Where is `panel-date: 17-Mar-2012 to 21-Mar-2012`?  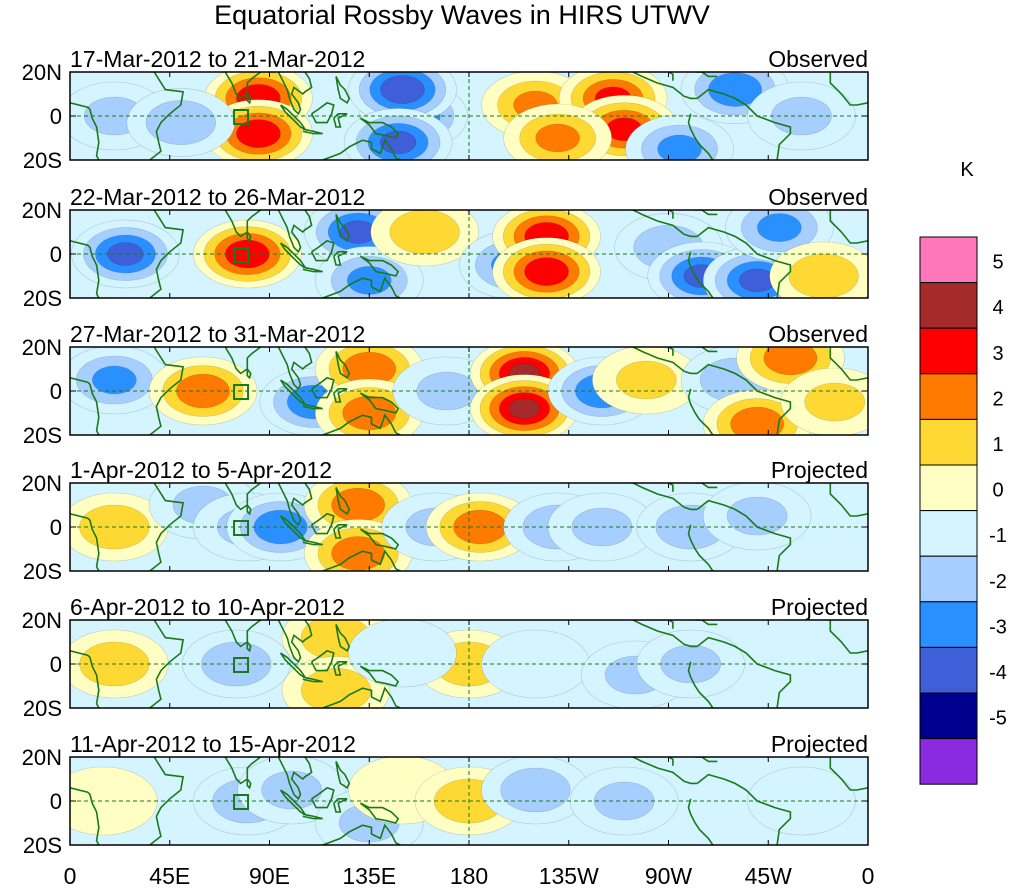
panel-date: 17-Mar-2012 to 21-Mar-2012 is located at coordinates (217, 59).